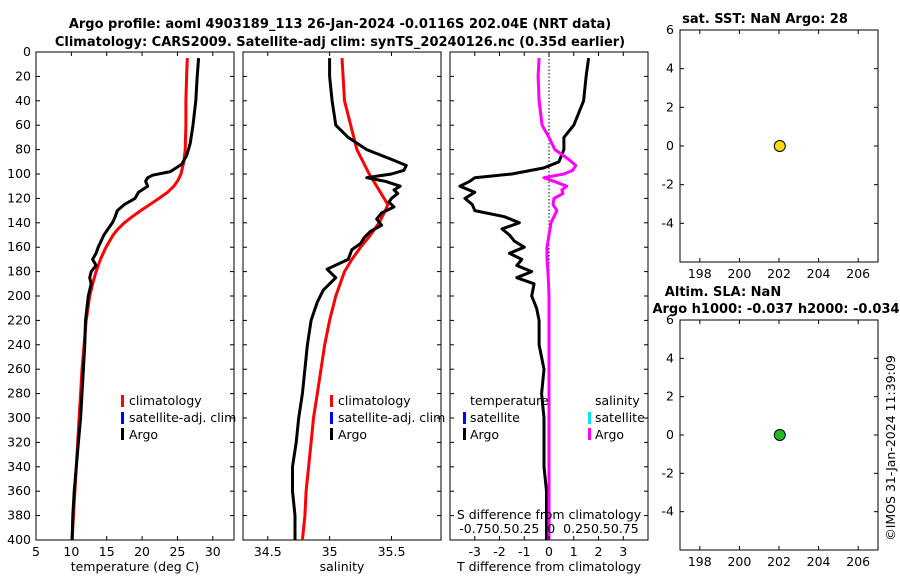  I want to click on ytick-label: 320, so click(19, 441).